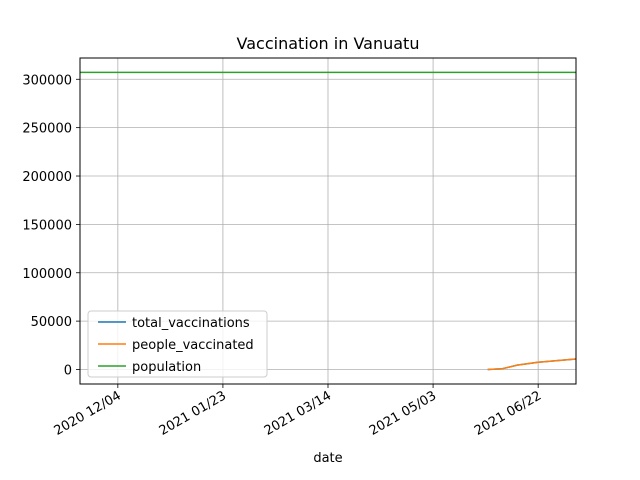  What do you see at coordinates (191, 323) in the screenshot?
I see `legend-label: total_vaccinations` at bounding box center [191, 323].